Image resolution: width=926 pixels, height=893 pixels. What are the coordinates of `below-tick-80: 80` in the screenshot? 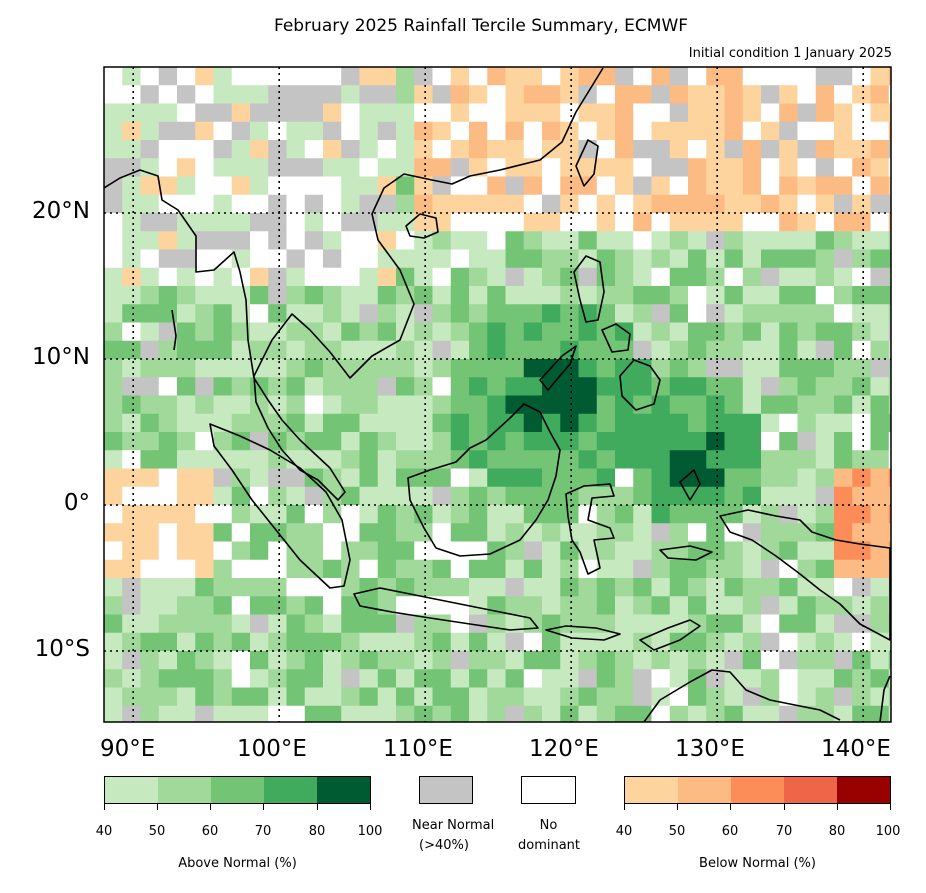 It's located at (837, 831).